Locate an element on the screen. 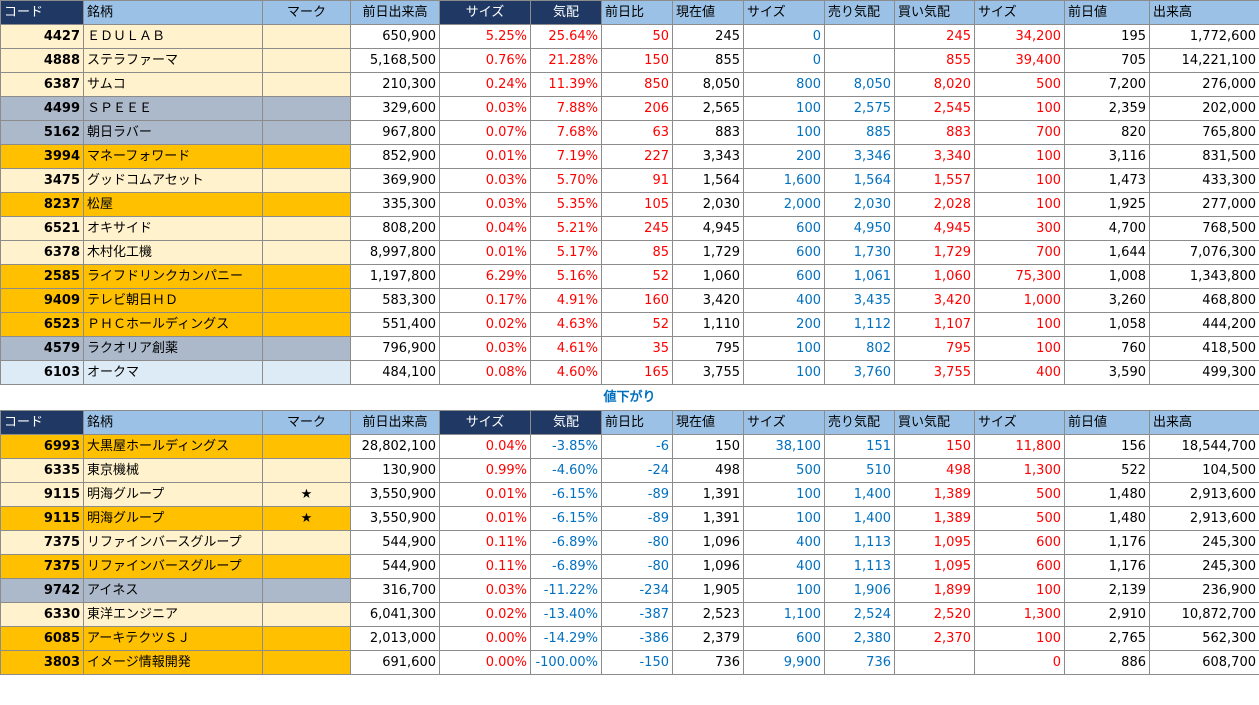  cell-current: 1,564 is located at coordinates (708, 180).